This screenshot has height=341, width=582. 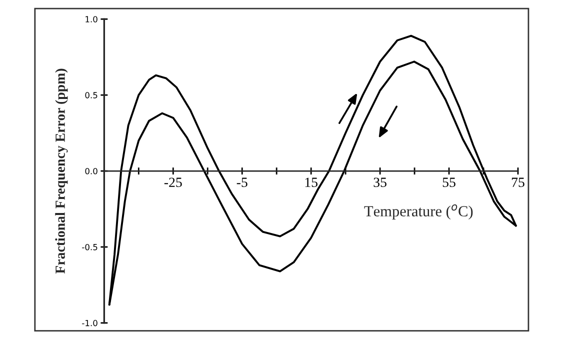 What do you see at coordinates (90, 323) in the screenshot?
I see `y-tick-label: -1.0` at bounding box center [90, 323].